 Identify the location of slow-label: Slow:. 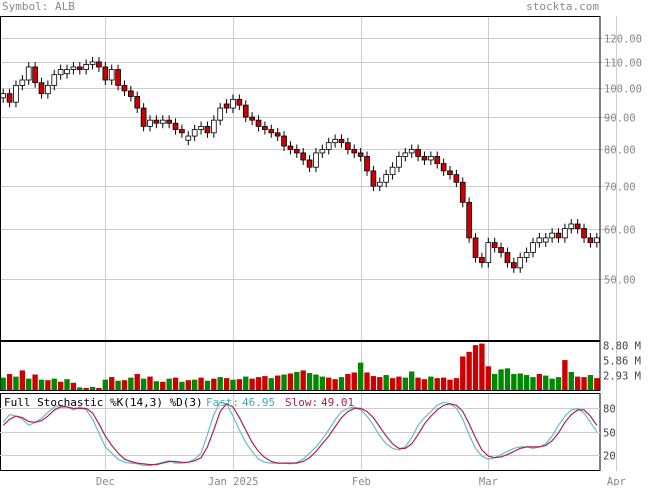
(302, 402).